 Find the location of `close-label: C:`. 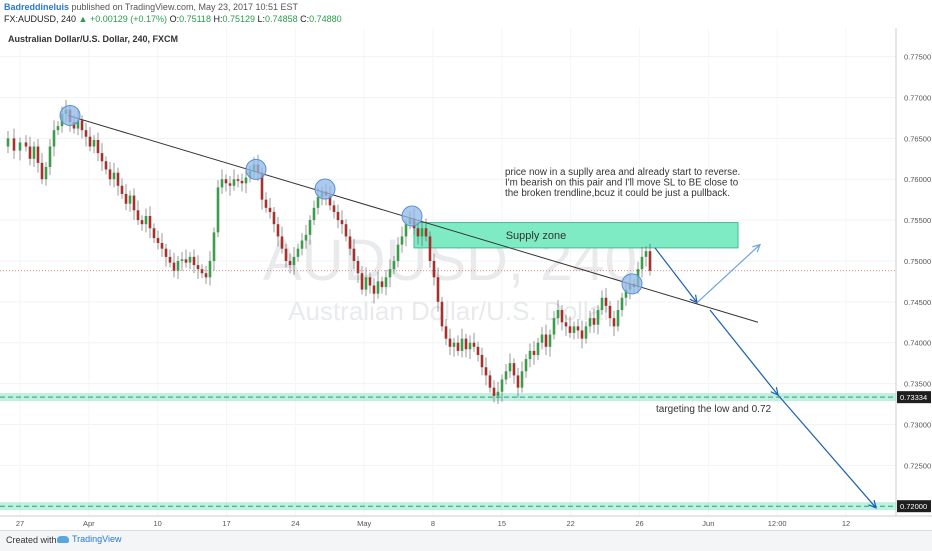

close-label: C: is located at coordinates (305, 19).